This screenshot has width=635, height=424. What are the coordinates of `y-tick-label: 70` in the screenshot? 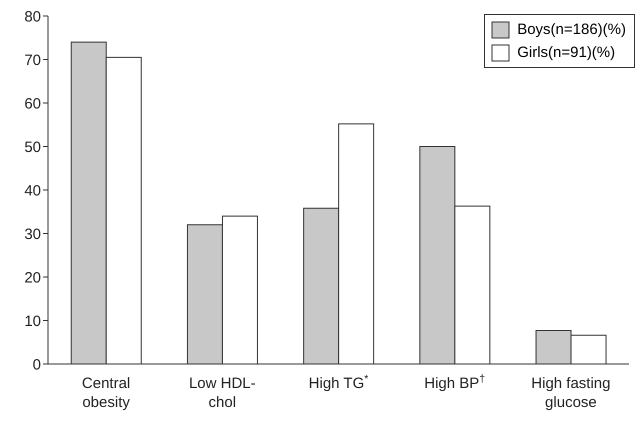 It's located at (32, 60).